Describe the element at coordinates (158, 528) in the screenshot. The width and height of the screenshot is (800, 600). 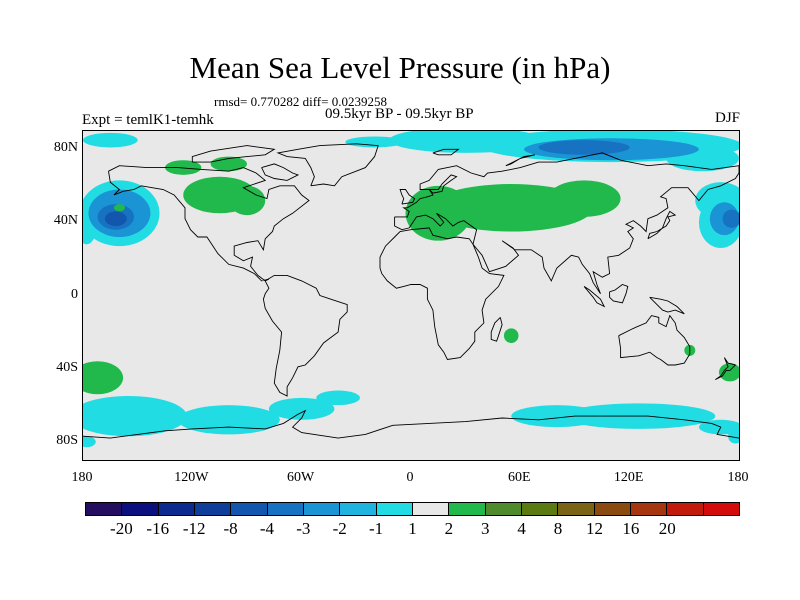
I see `colorbar-label: -16` at that location.